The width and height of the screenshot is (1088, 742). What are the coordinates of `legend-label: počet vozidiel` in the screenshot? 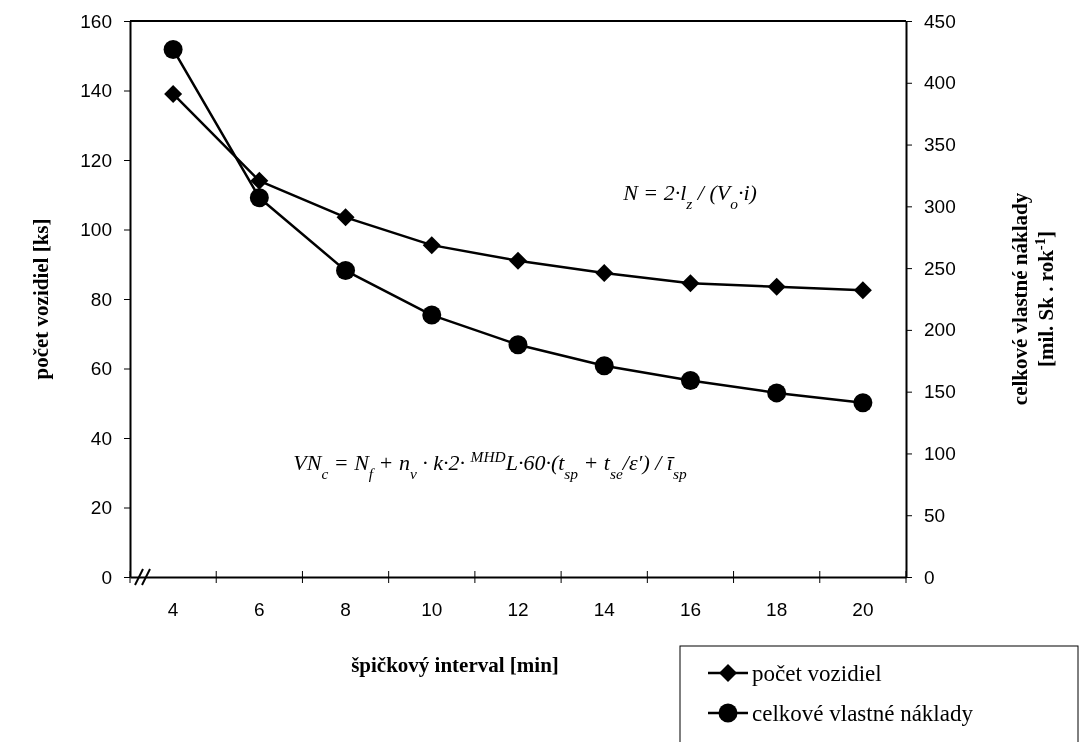 It's located at (817, 673).